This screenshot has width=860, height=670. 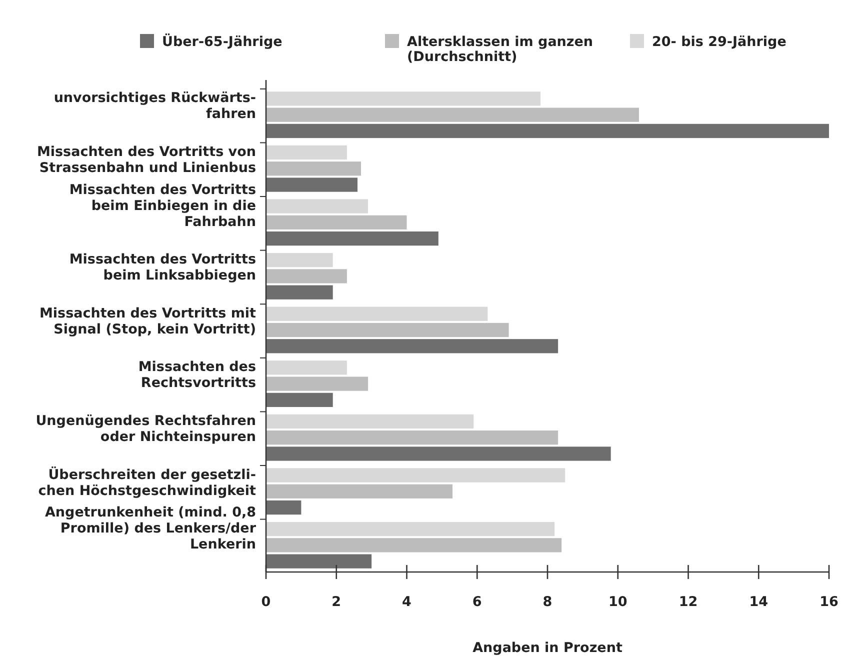 What do you see at coordinates (337, 602) in the screenshot?
I see `x-tick-label: 2` at bounding box center [337, 602].